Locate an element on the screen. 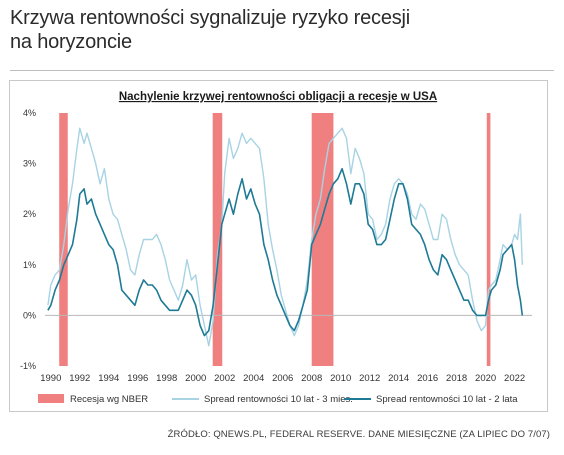  x-tick-label: 1996 is located at coordinates (137, 378).